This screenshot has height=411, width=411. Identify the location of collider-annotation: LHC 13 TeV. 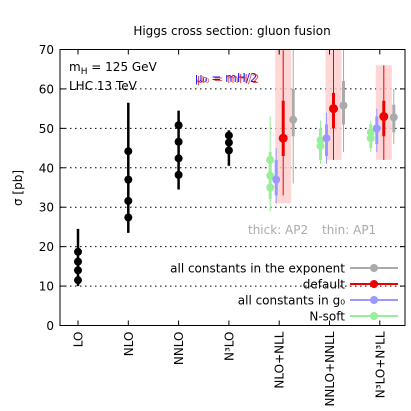
(103, 86).